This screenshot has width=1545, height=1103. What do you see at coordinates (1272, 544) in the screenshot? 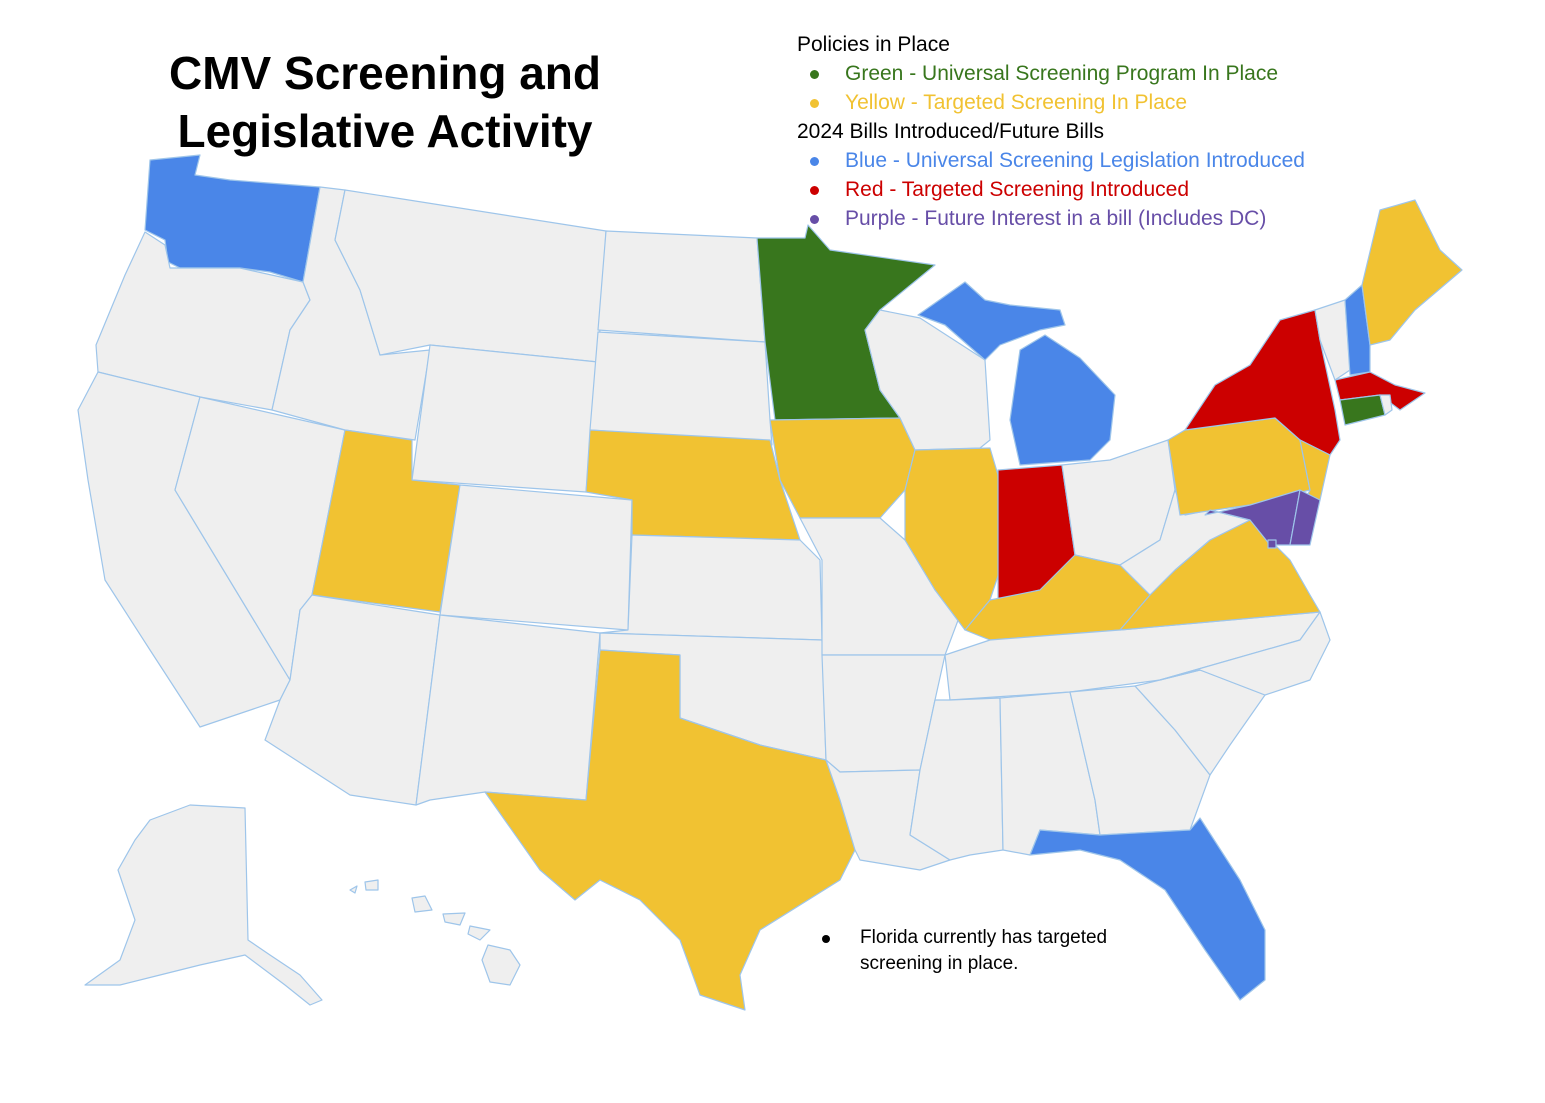
I see `state-dc` at bounding box center [1272, 544].